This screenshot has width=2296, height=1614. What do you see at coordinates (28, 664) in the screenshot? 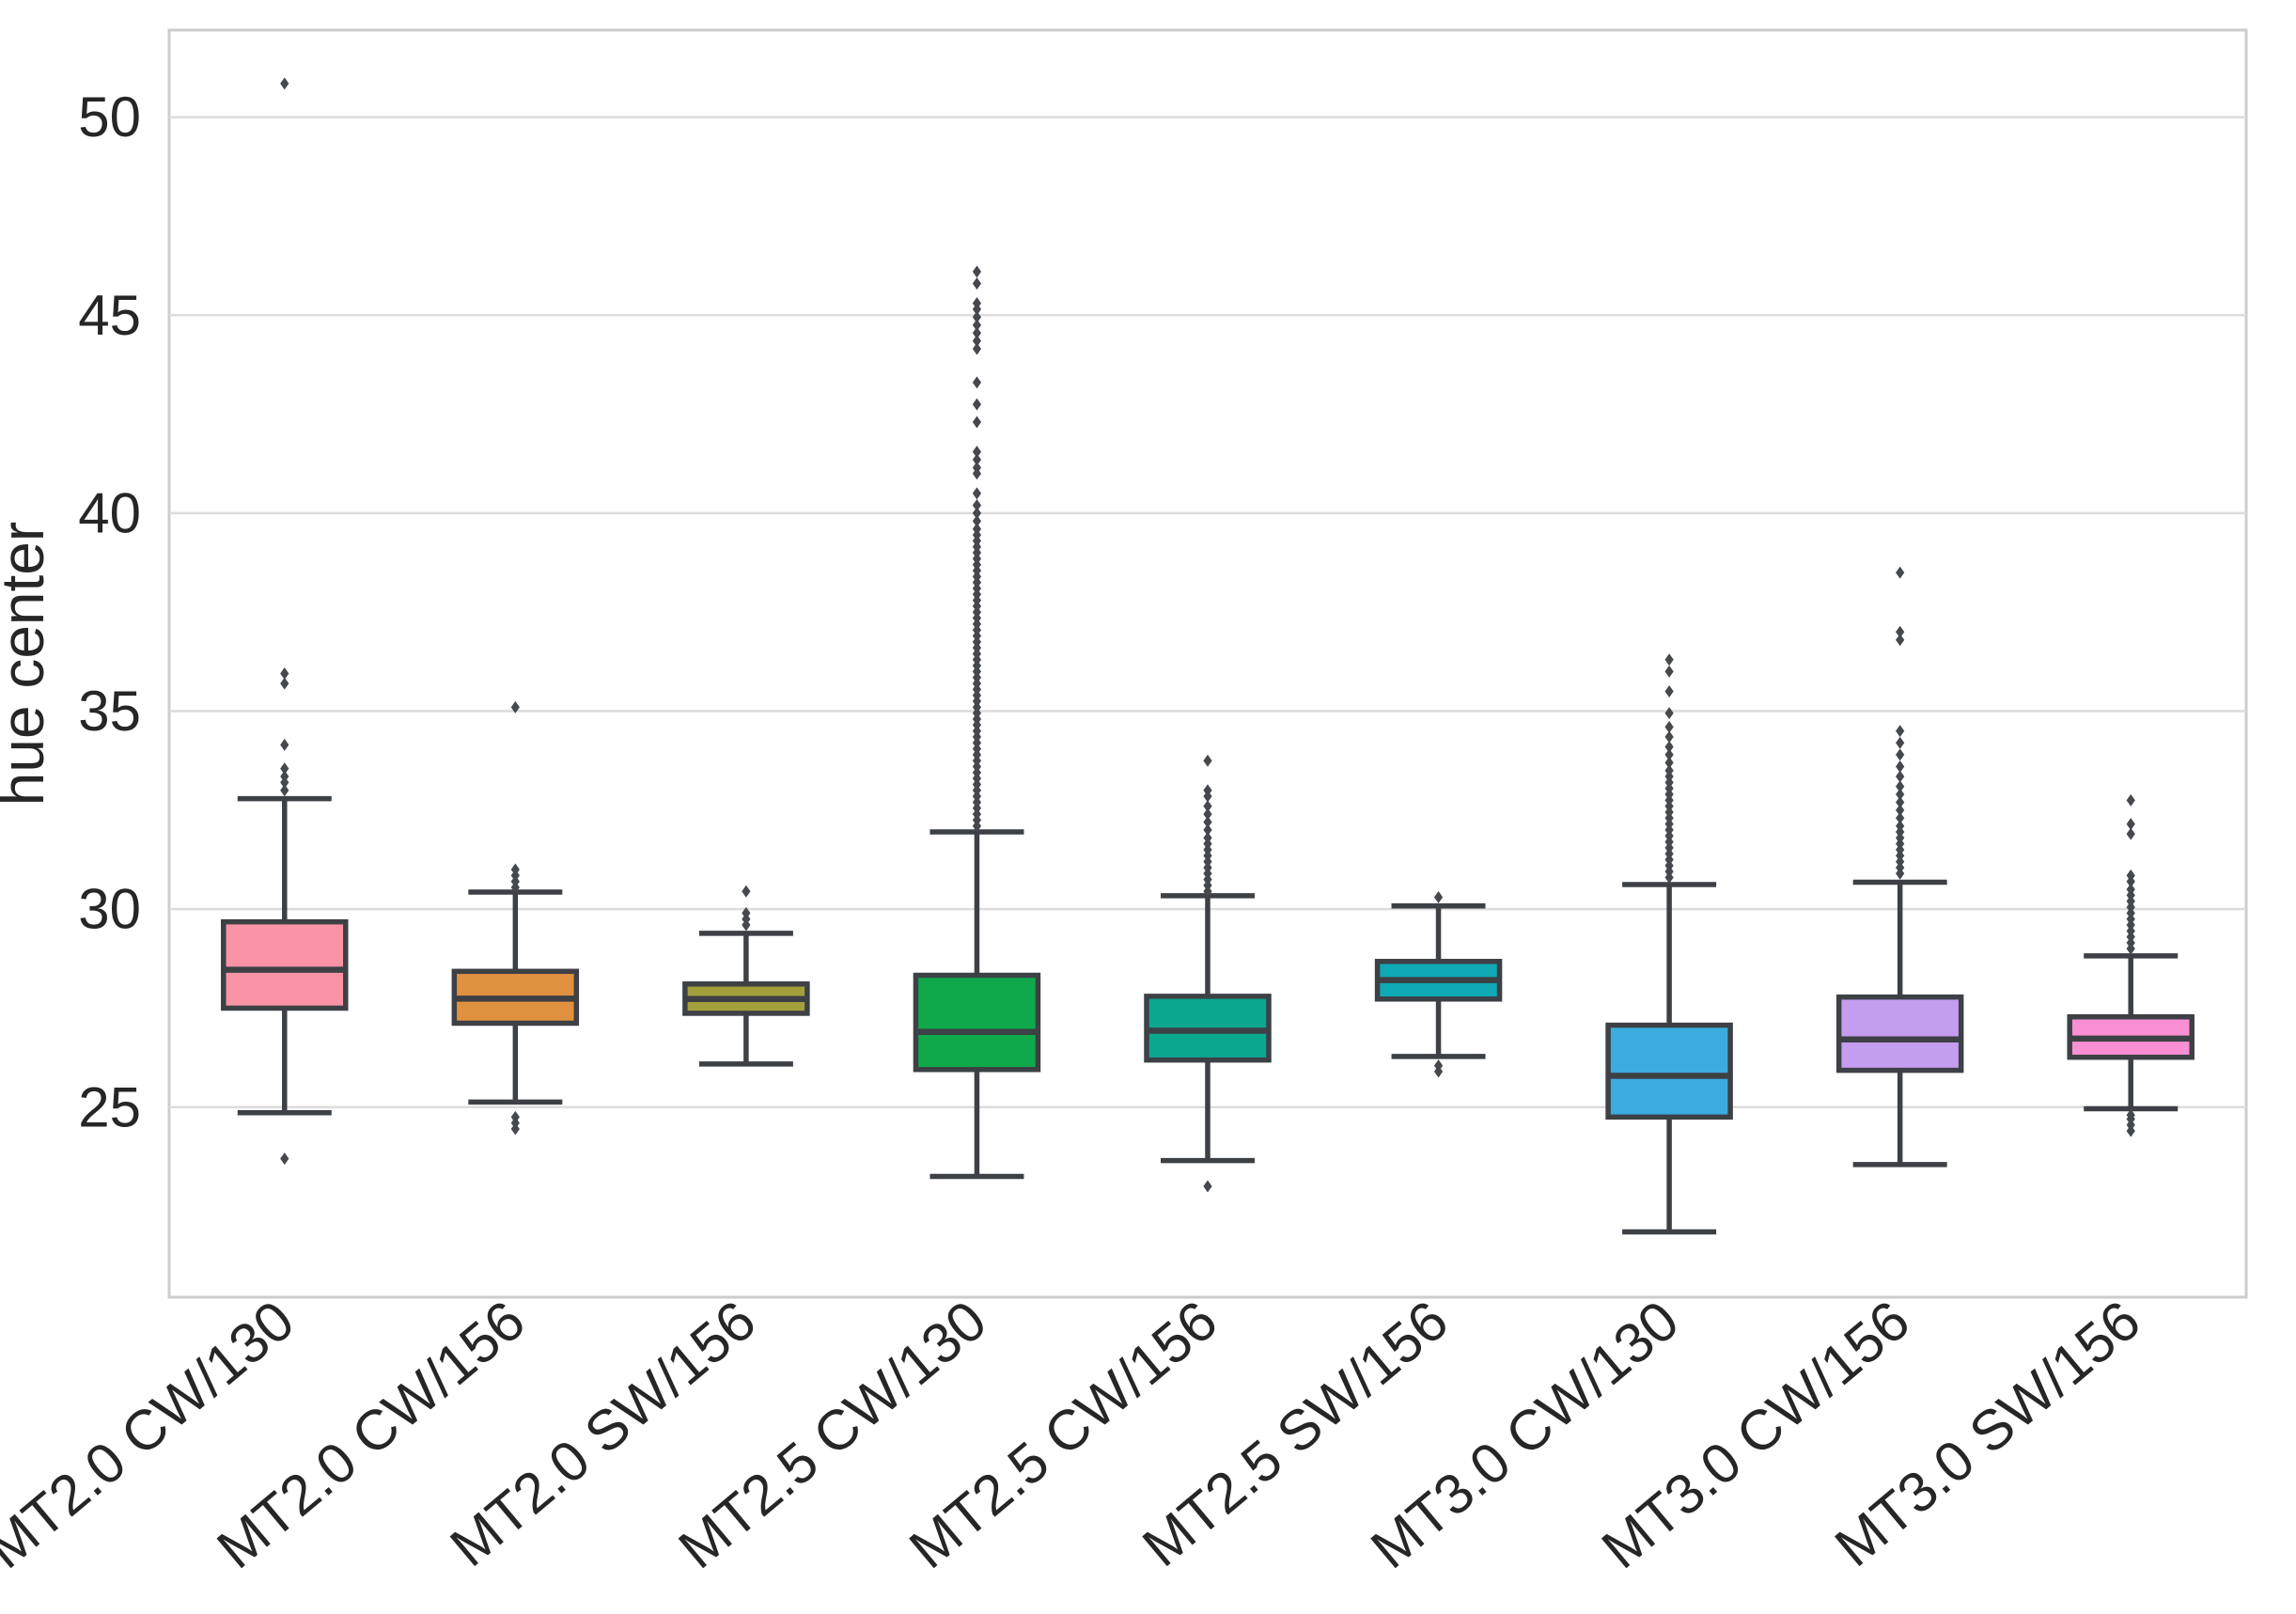
I see `y-axis-label: hue center` at bounding box center [28, 664].